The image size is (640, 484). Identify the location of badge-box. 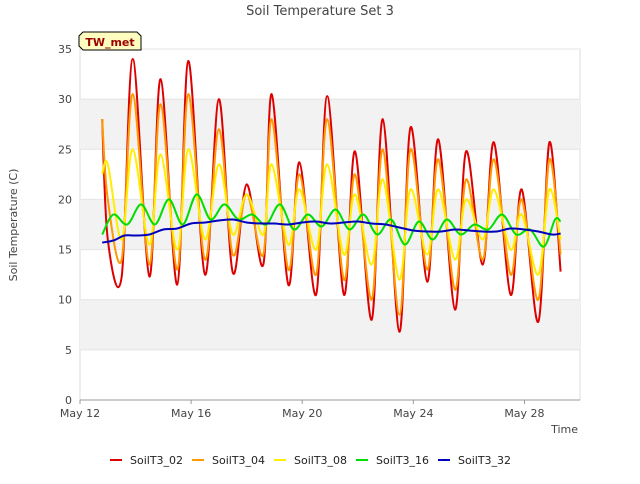
(110, 41).